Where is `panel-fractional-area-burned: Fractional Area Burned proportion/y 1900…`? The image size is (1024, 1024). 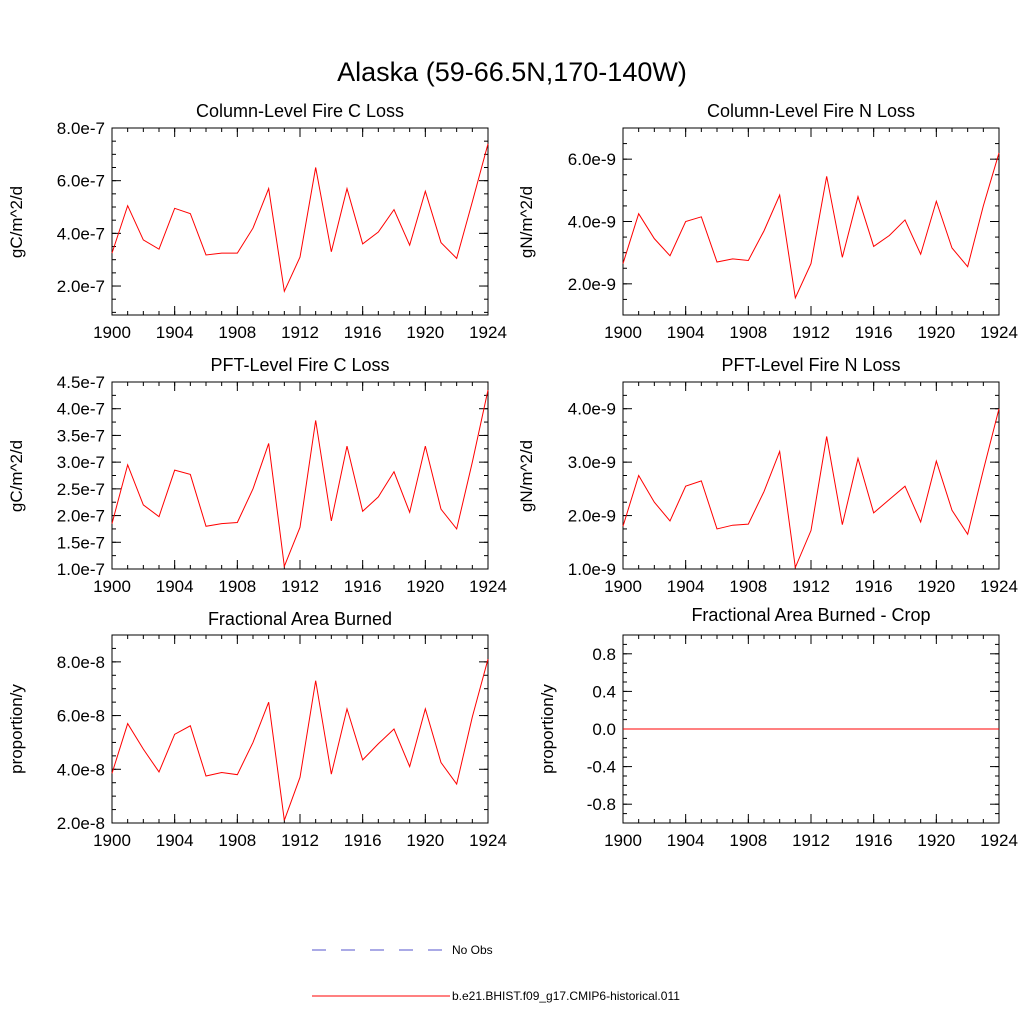 panel-fractional-area-burned: Fractional Area Burned proportion/y 1900… is located at coordinates (257, 729).